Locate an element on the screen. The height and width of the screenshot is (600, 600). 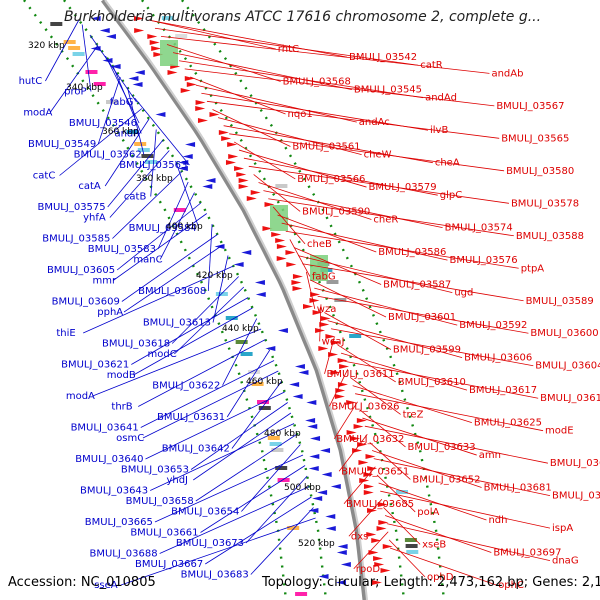
gene-label: BMULJ_03688 is located at coordinates (123, 554).